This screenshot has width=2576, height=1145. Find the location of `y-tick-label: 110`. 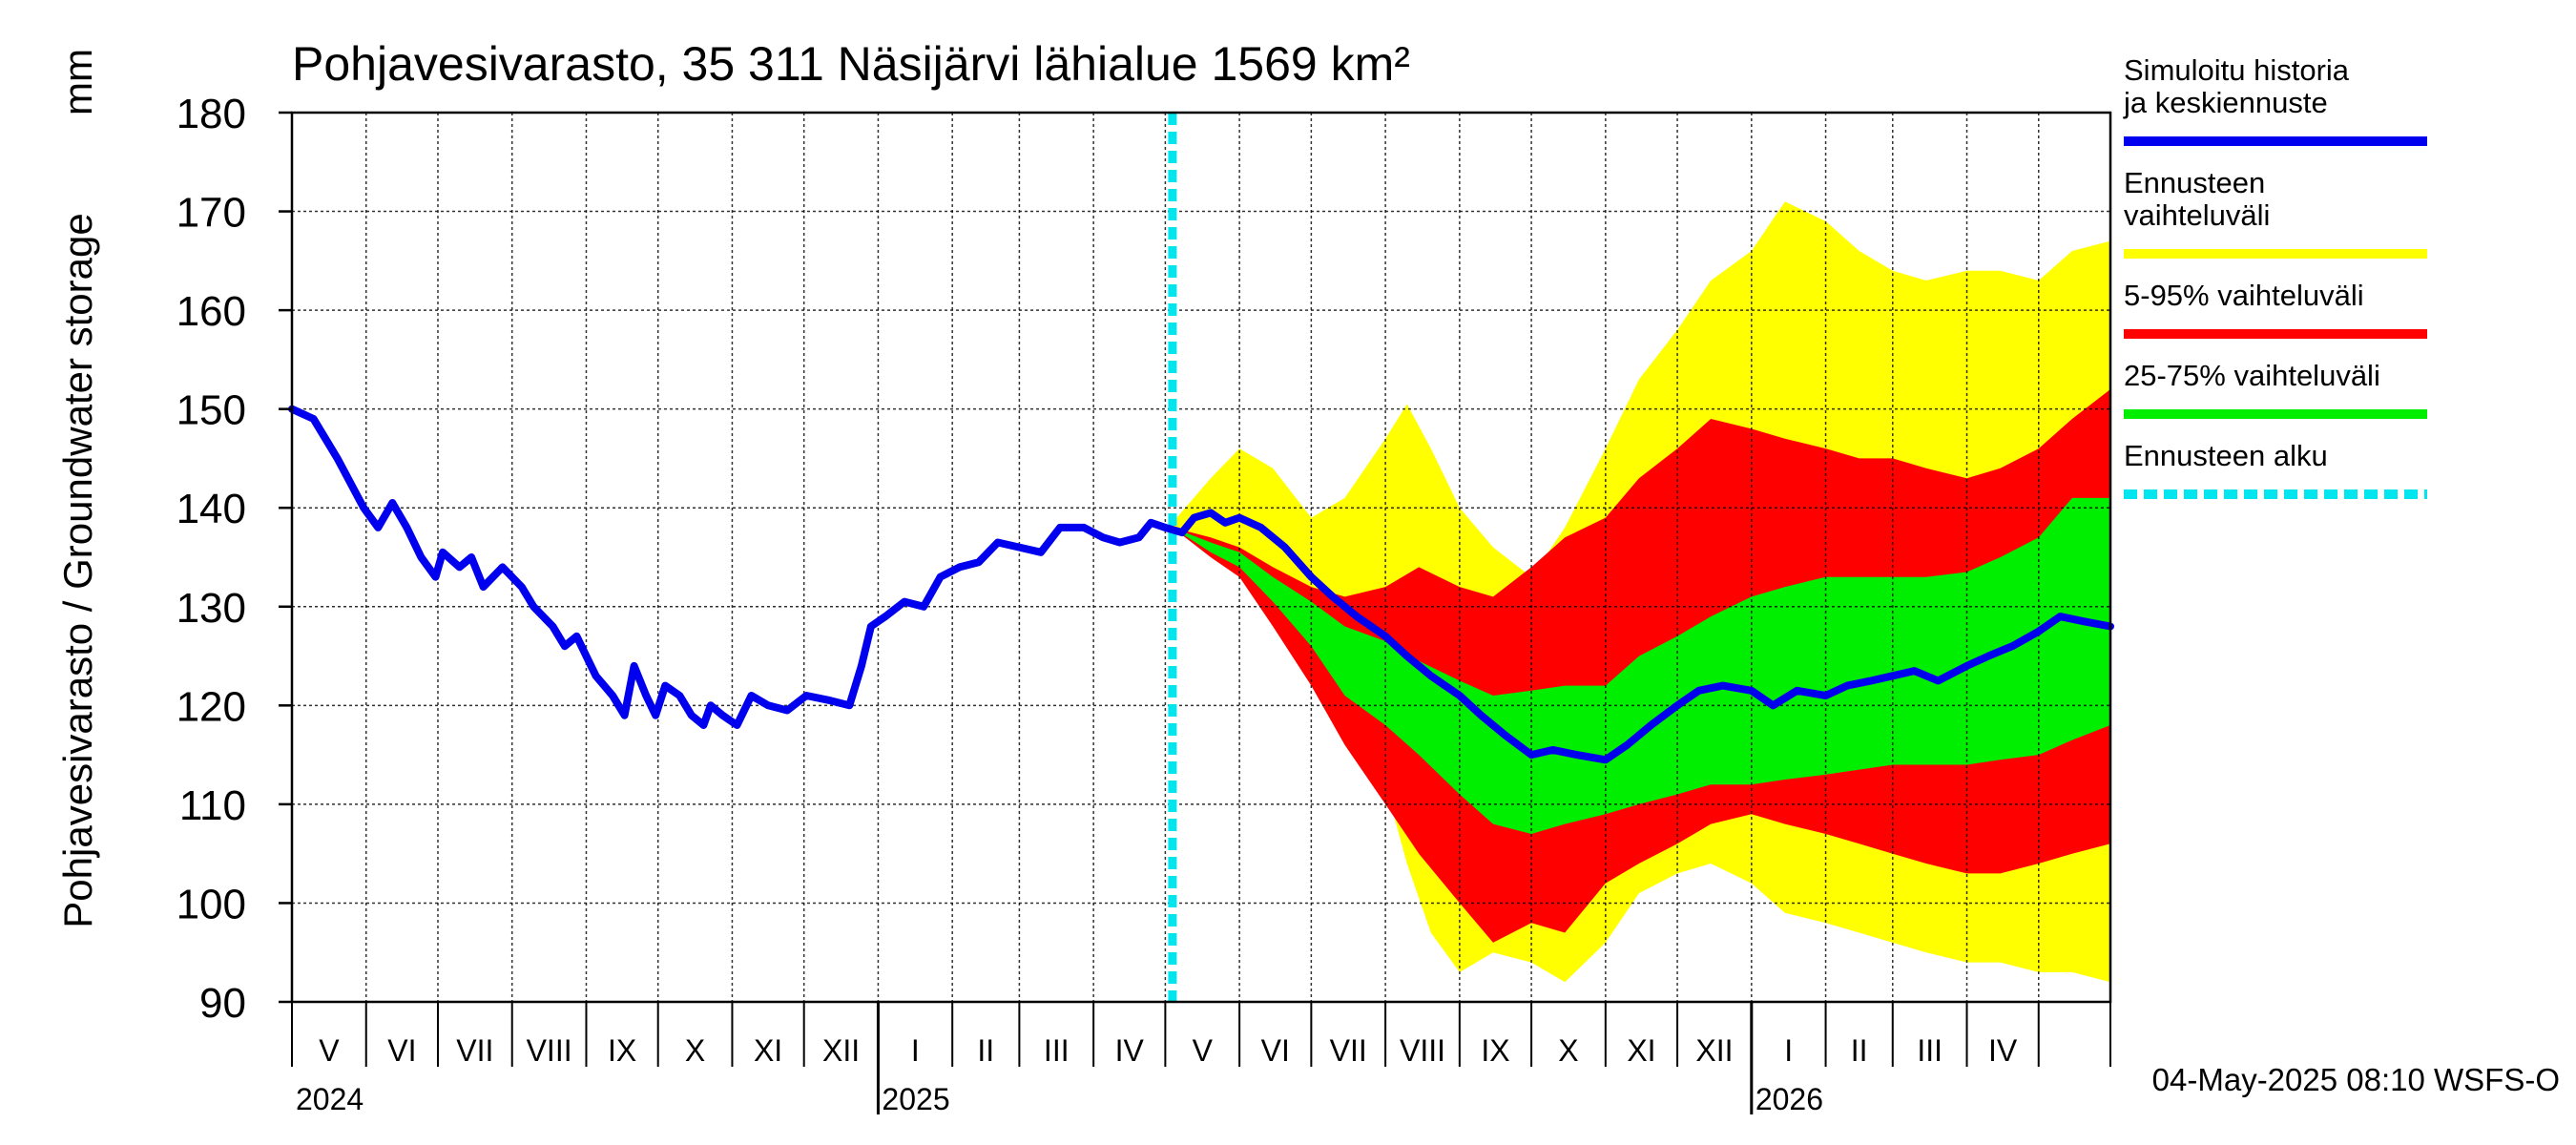

y-tick-label: 110 is located at coordinates (212, 806).